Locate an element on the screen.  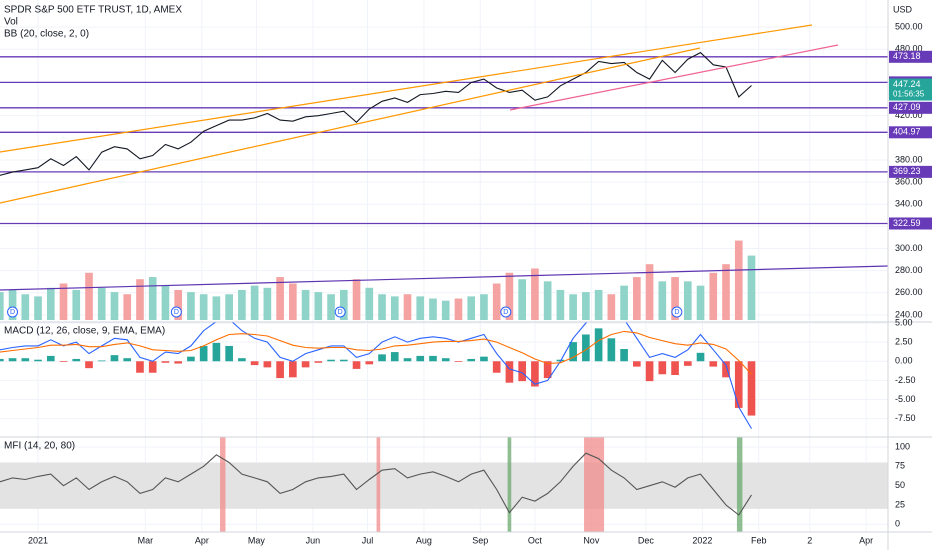
x-tick-label: Apr is located at coordinates (202, 540).